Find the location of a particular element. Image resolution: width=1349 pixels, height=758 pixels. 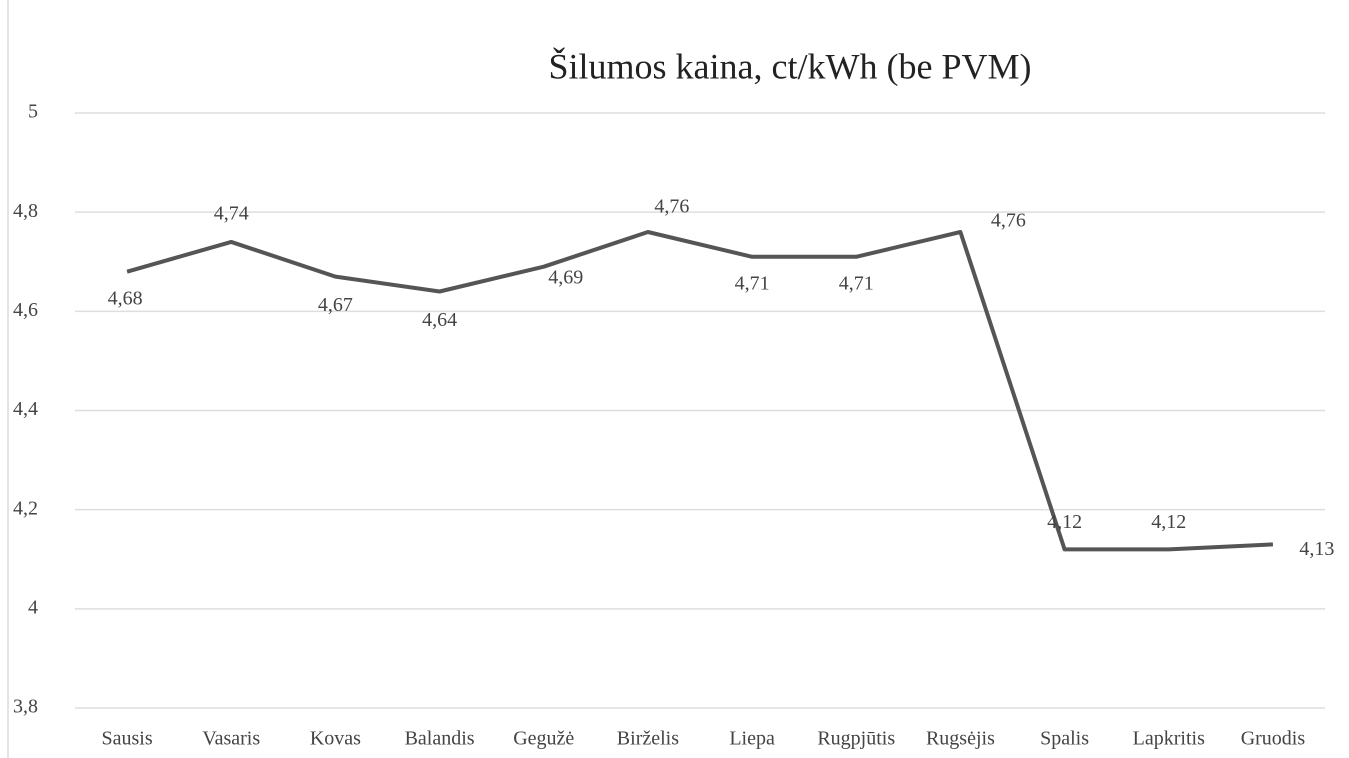

x-tick-label: Lapkritis is located at coordinates (1169, 739).